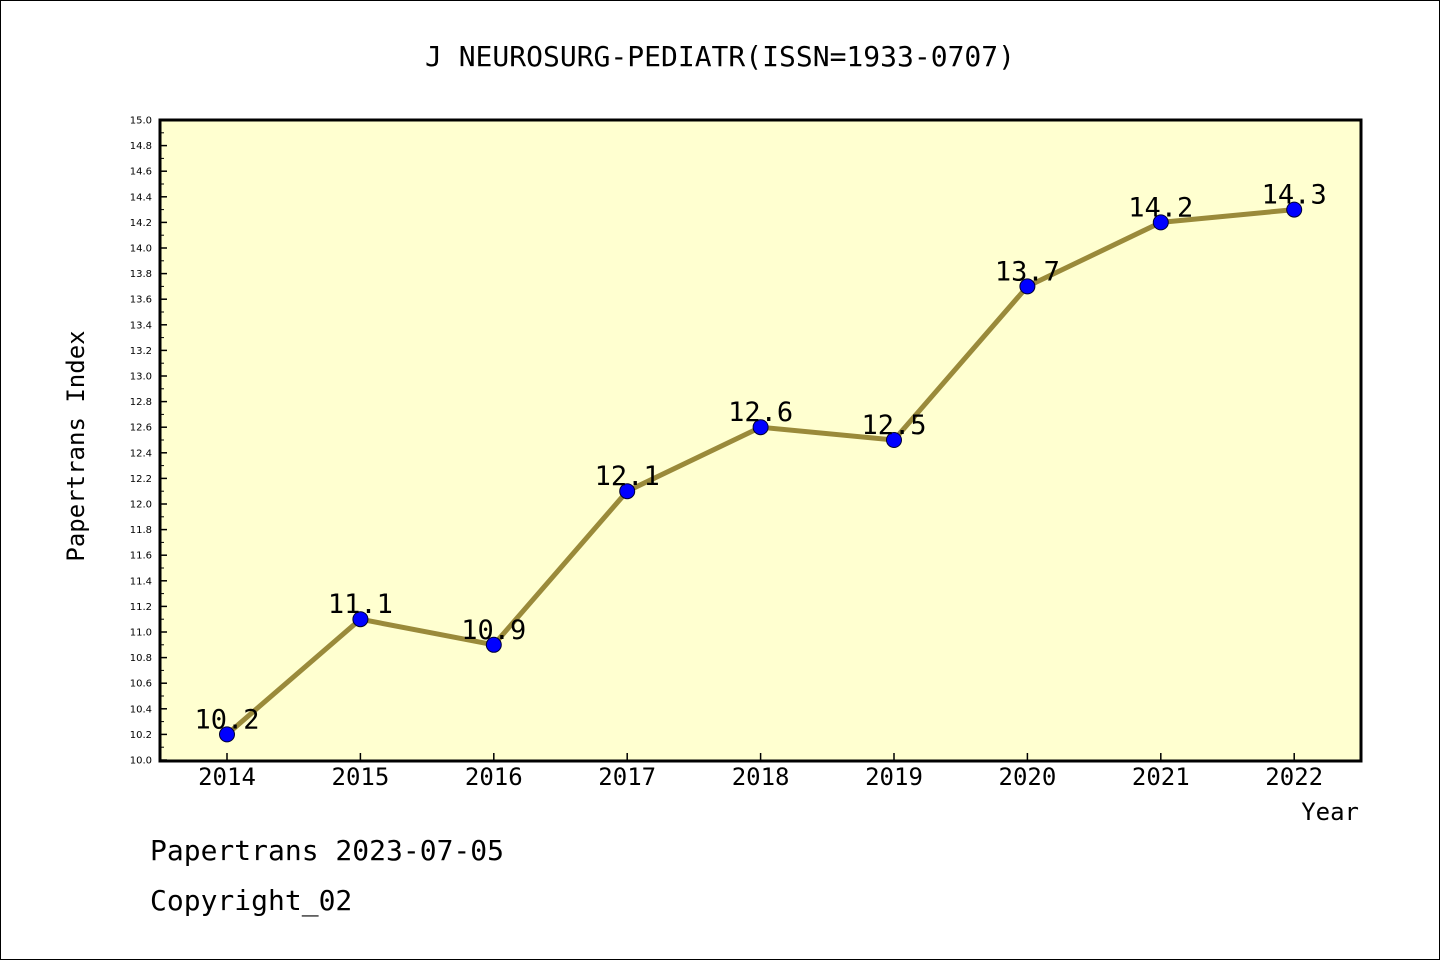 This screenshot has width=1440, height=960. I want to click on y-tick-label: 10.4, so click(141, 709).